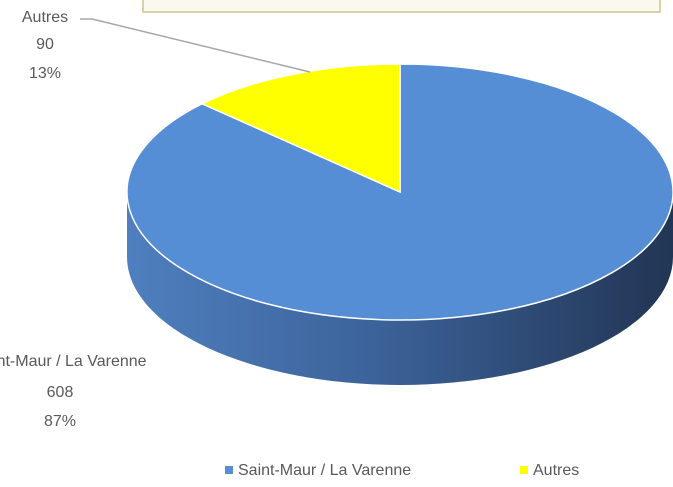 This screenshot has width=673, height=487. I want to click on data-label-percent: 87%, so click(60, 421).